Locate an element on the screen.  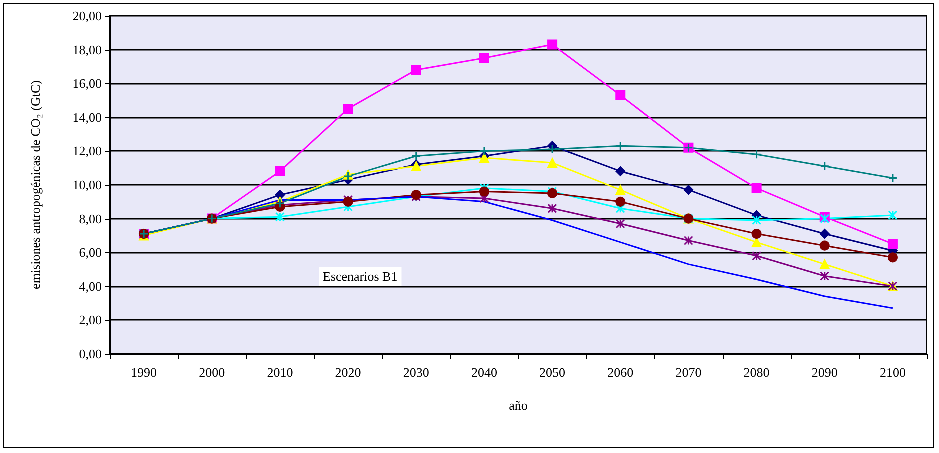
y-axis-title: emisiones antropogénicas de CO₂ (GtC) is located at coordinates (35, 185).